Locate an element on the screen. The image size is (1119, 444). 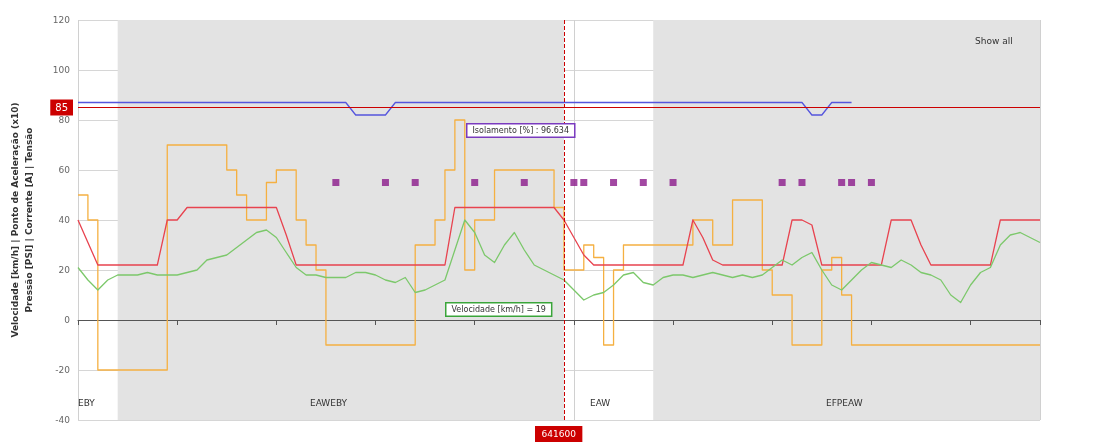
y-tick-label: 60 is located at coordinates (64, 170).